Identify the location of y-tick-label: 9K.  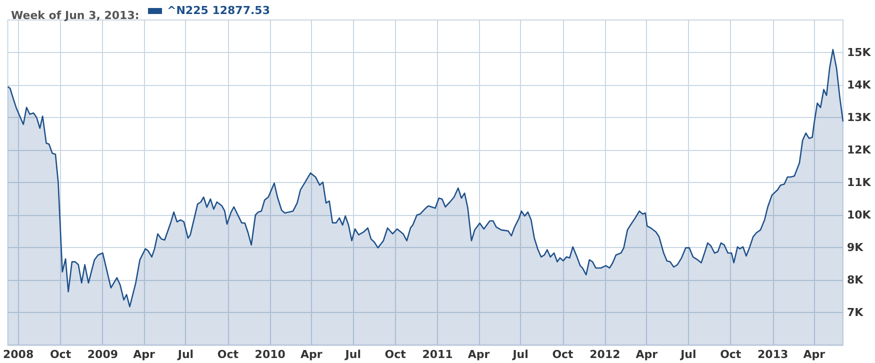
(855, 247).